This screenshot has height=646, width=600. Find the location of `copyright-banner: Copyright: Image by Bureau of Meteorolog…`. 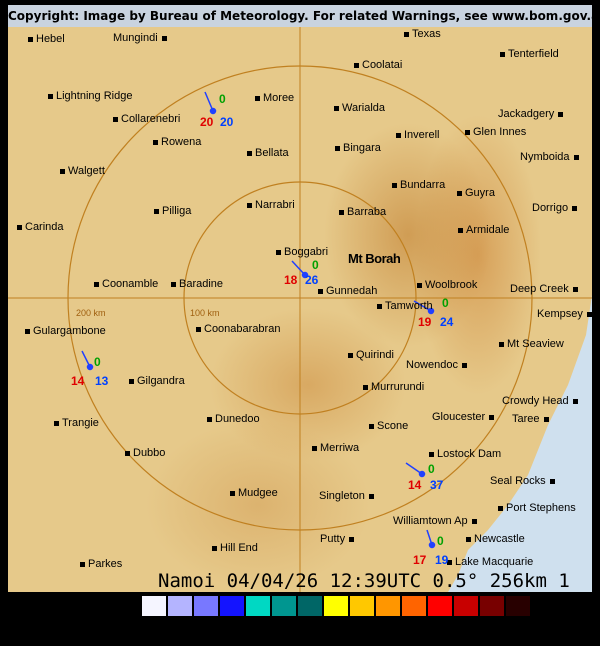

copyright-banner: Copyright: Image by Bureau of Meteorolog… is located at coordinates (300, 16).